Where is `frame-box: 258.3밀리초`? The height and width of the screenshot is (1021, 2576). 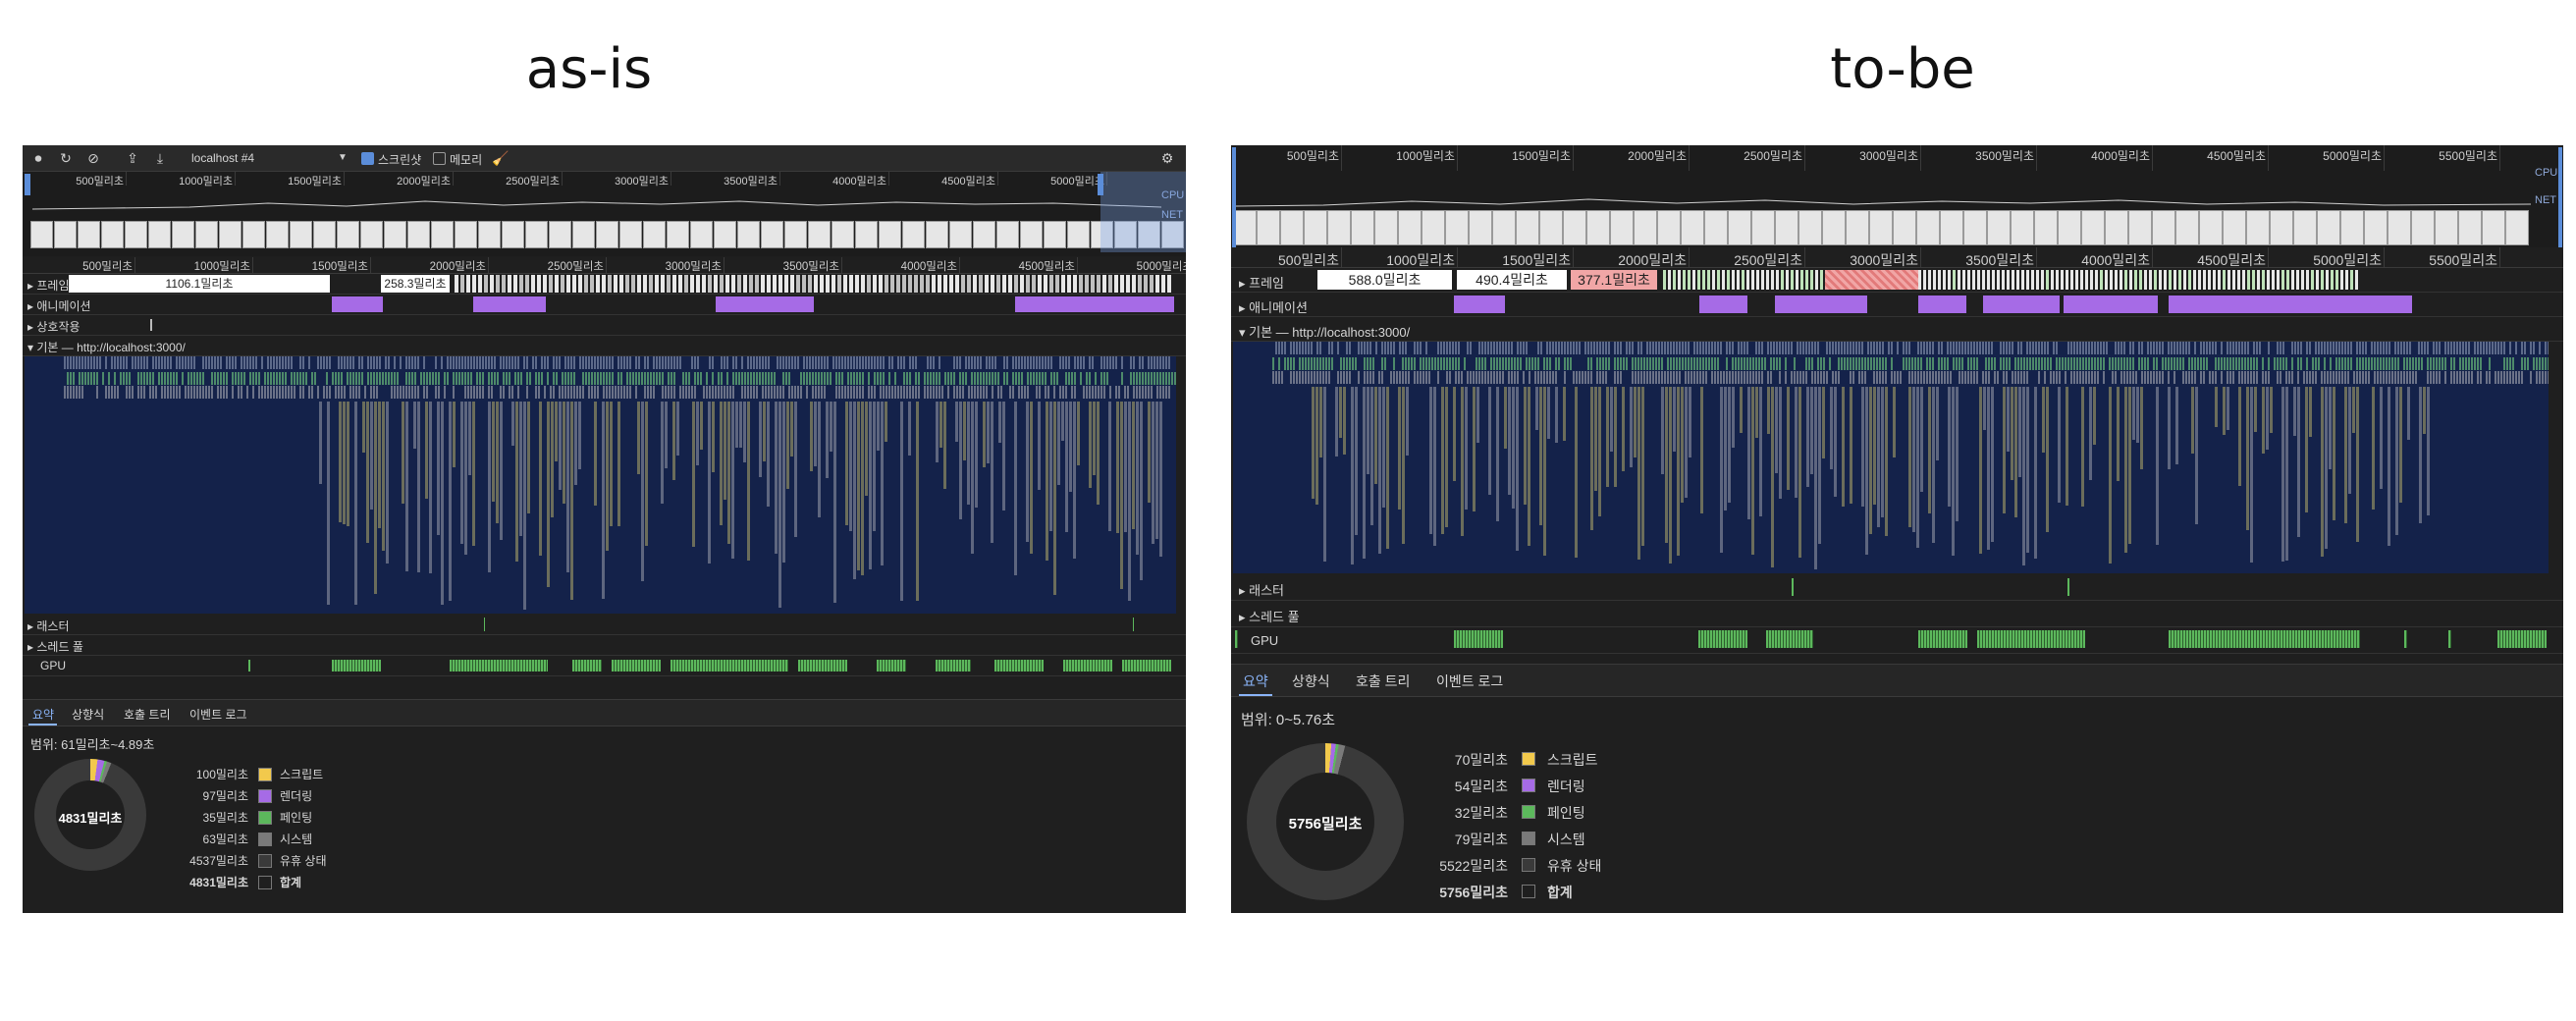 frame-box: 258.3밀리초 is located at coordinates (415, 284).